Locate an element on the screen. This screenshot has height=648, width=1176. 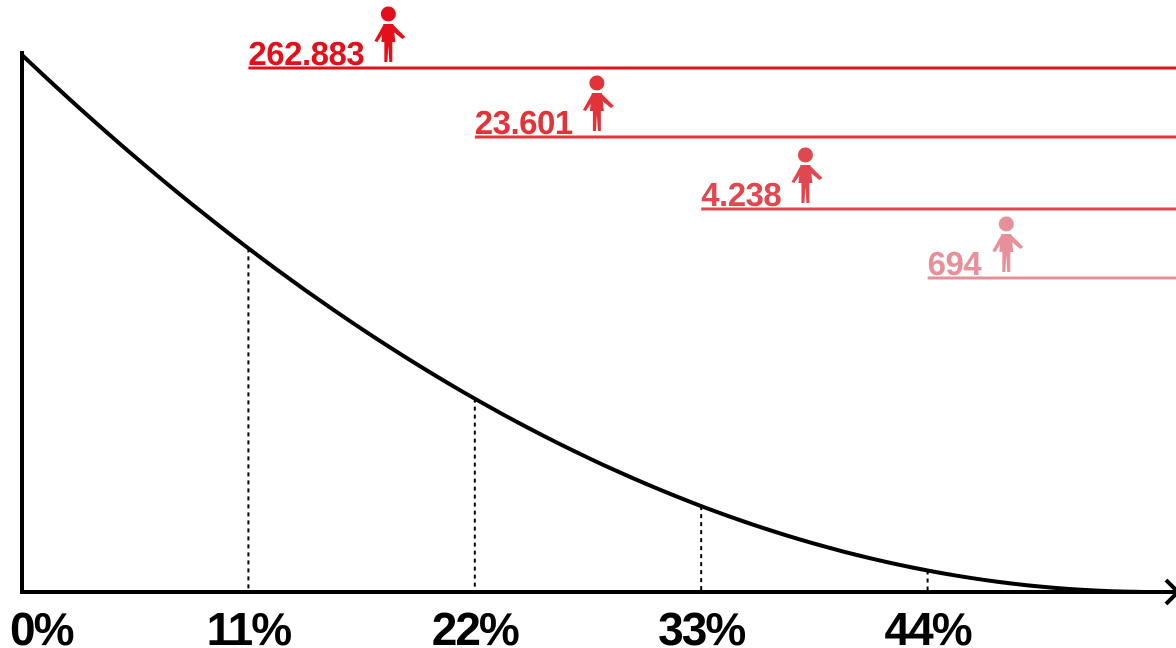
marker-1: 23.601 is located at coordinates (825, 108).